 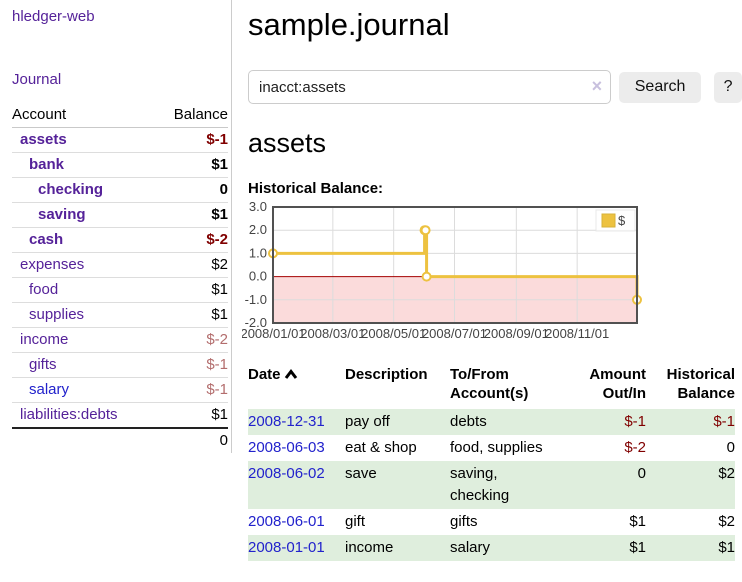 What do you see at coordinates (361, 473) in the screenshot?
I see `transaction-description: save` at bounding box center [361, 473].